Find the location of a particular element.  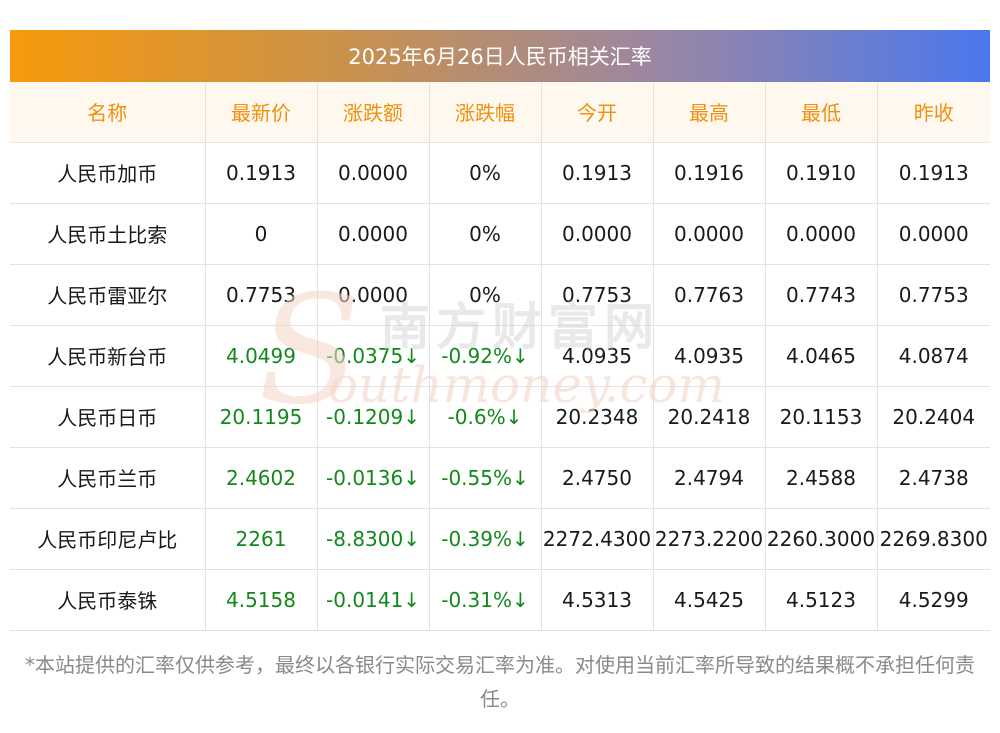

cell-latest: 0.7753 is located at coordinates (261, 295).